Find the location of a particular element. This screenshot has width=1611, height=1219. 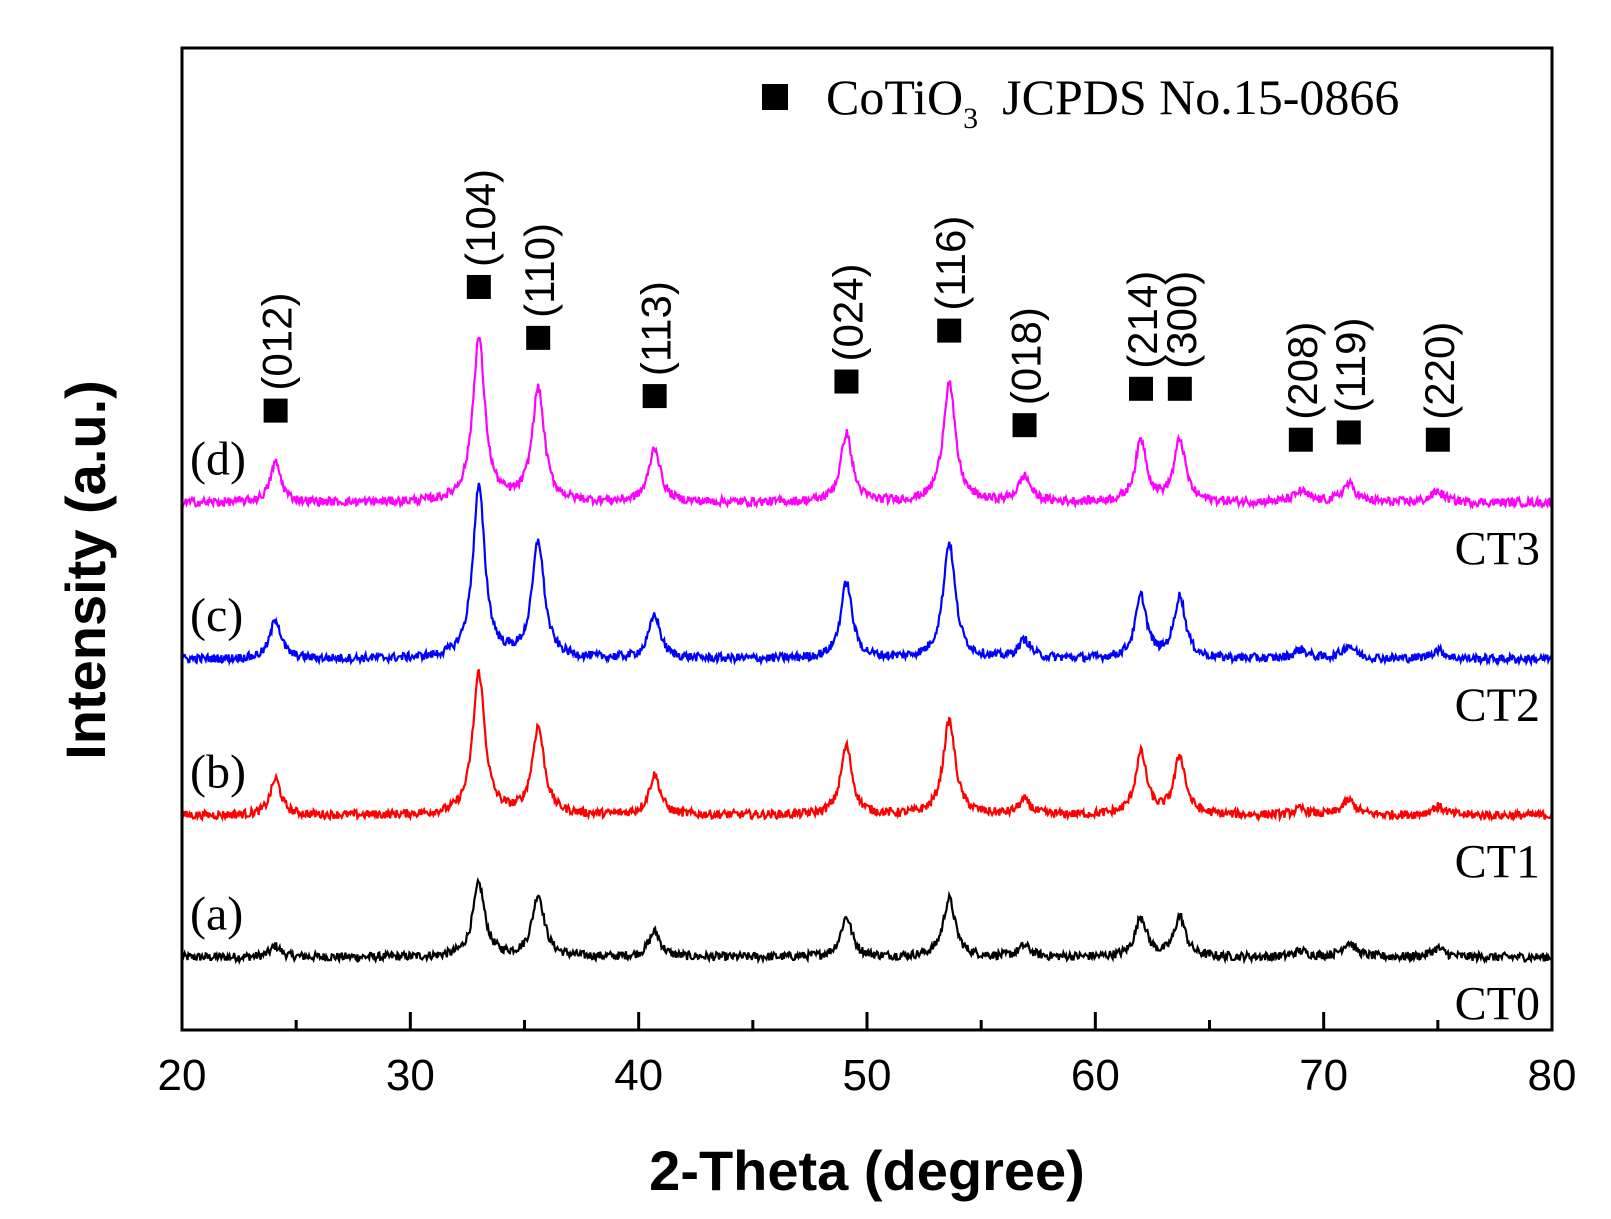

series-letter-label: (b) is located at coordinates (218, 771).